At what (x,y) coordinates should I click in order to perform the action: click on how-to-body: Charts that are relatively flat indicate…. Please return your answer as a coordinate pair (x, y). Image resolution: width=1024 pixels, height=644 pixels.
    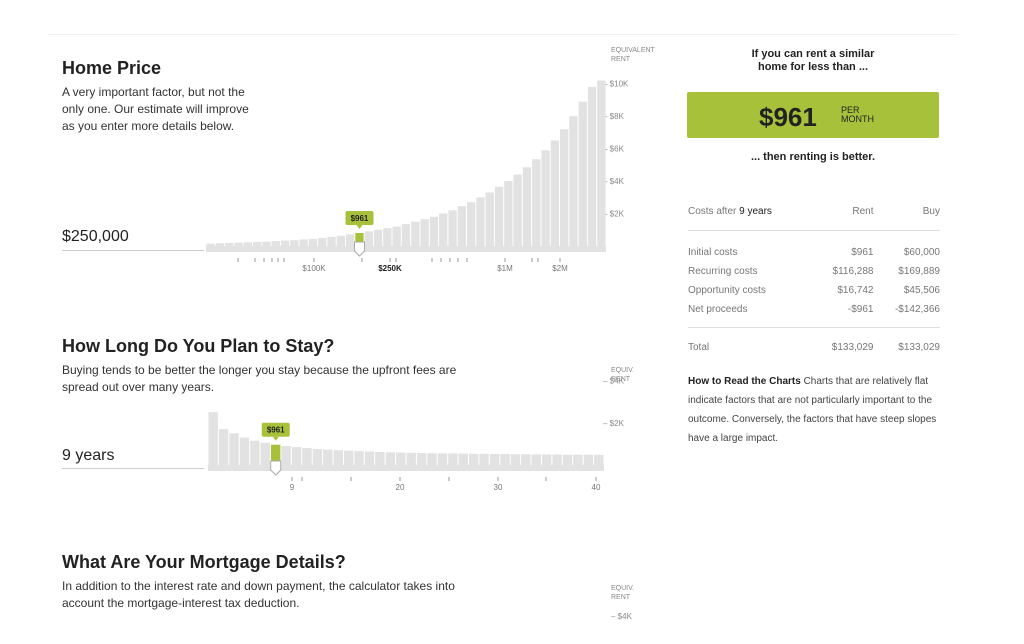
    Looking at the image, I should click on (812, 410).